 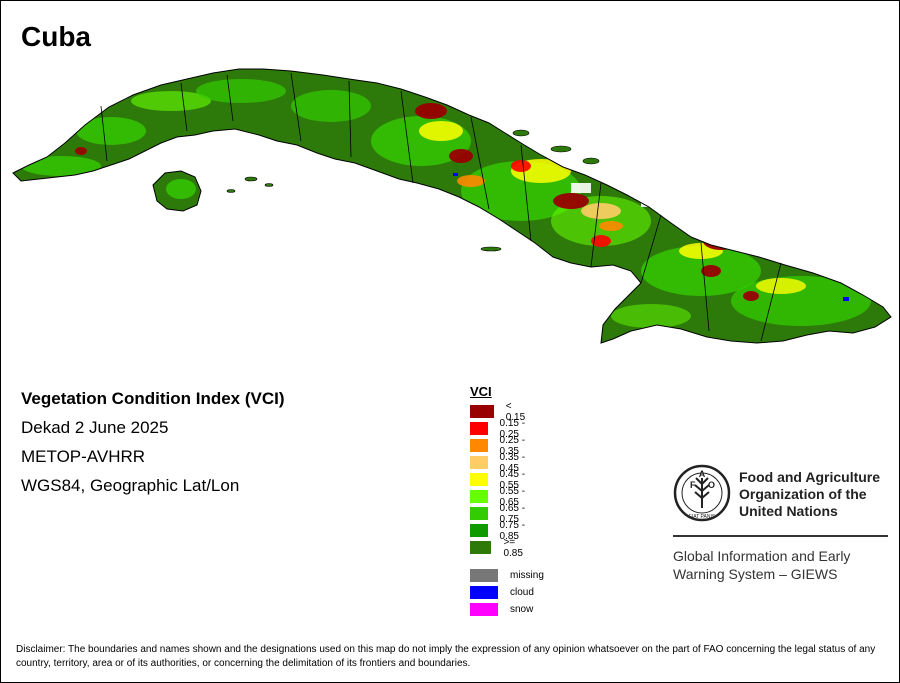 I want to click on legend-title: VCI, so click(x=481, y=391).